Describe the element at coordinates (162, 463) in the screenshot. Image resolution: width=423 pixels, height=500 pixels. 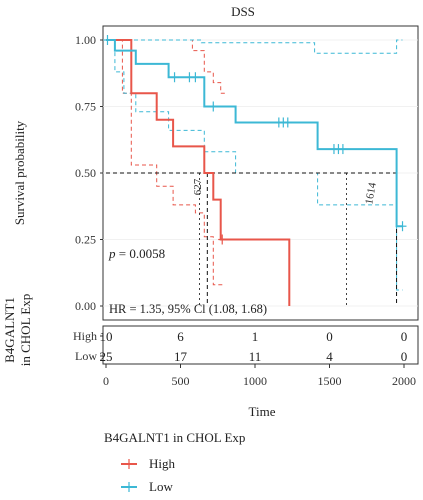
I see `legend-label-high: High` at that location.